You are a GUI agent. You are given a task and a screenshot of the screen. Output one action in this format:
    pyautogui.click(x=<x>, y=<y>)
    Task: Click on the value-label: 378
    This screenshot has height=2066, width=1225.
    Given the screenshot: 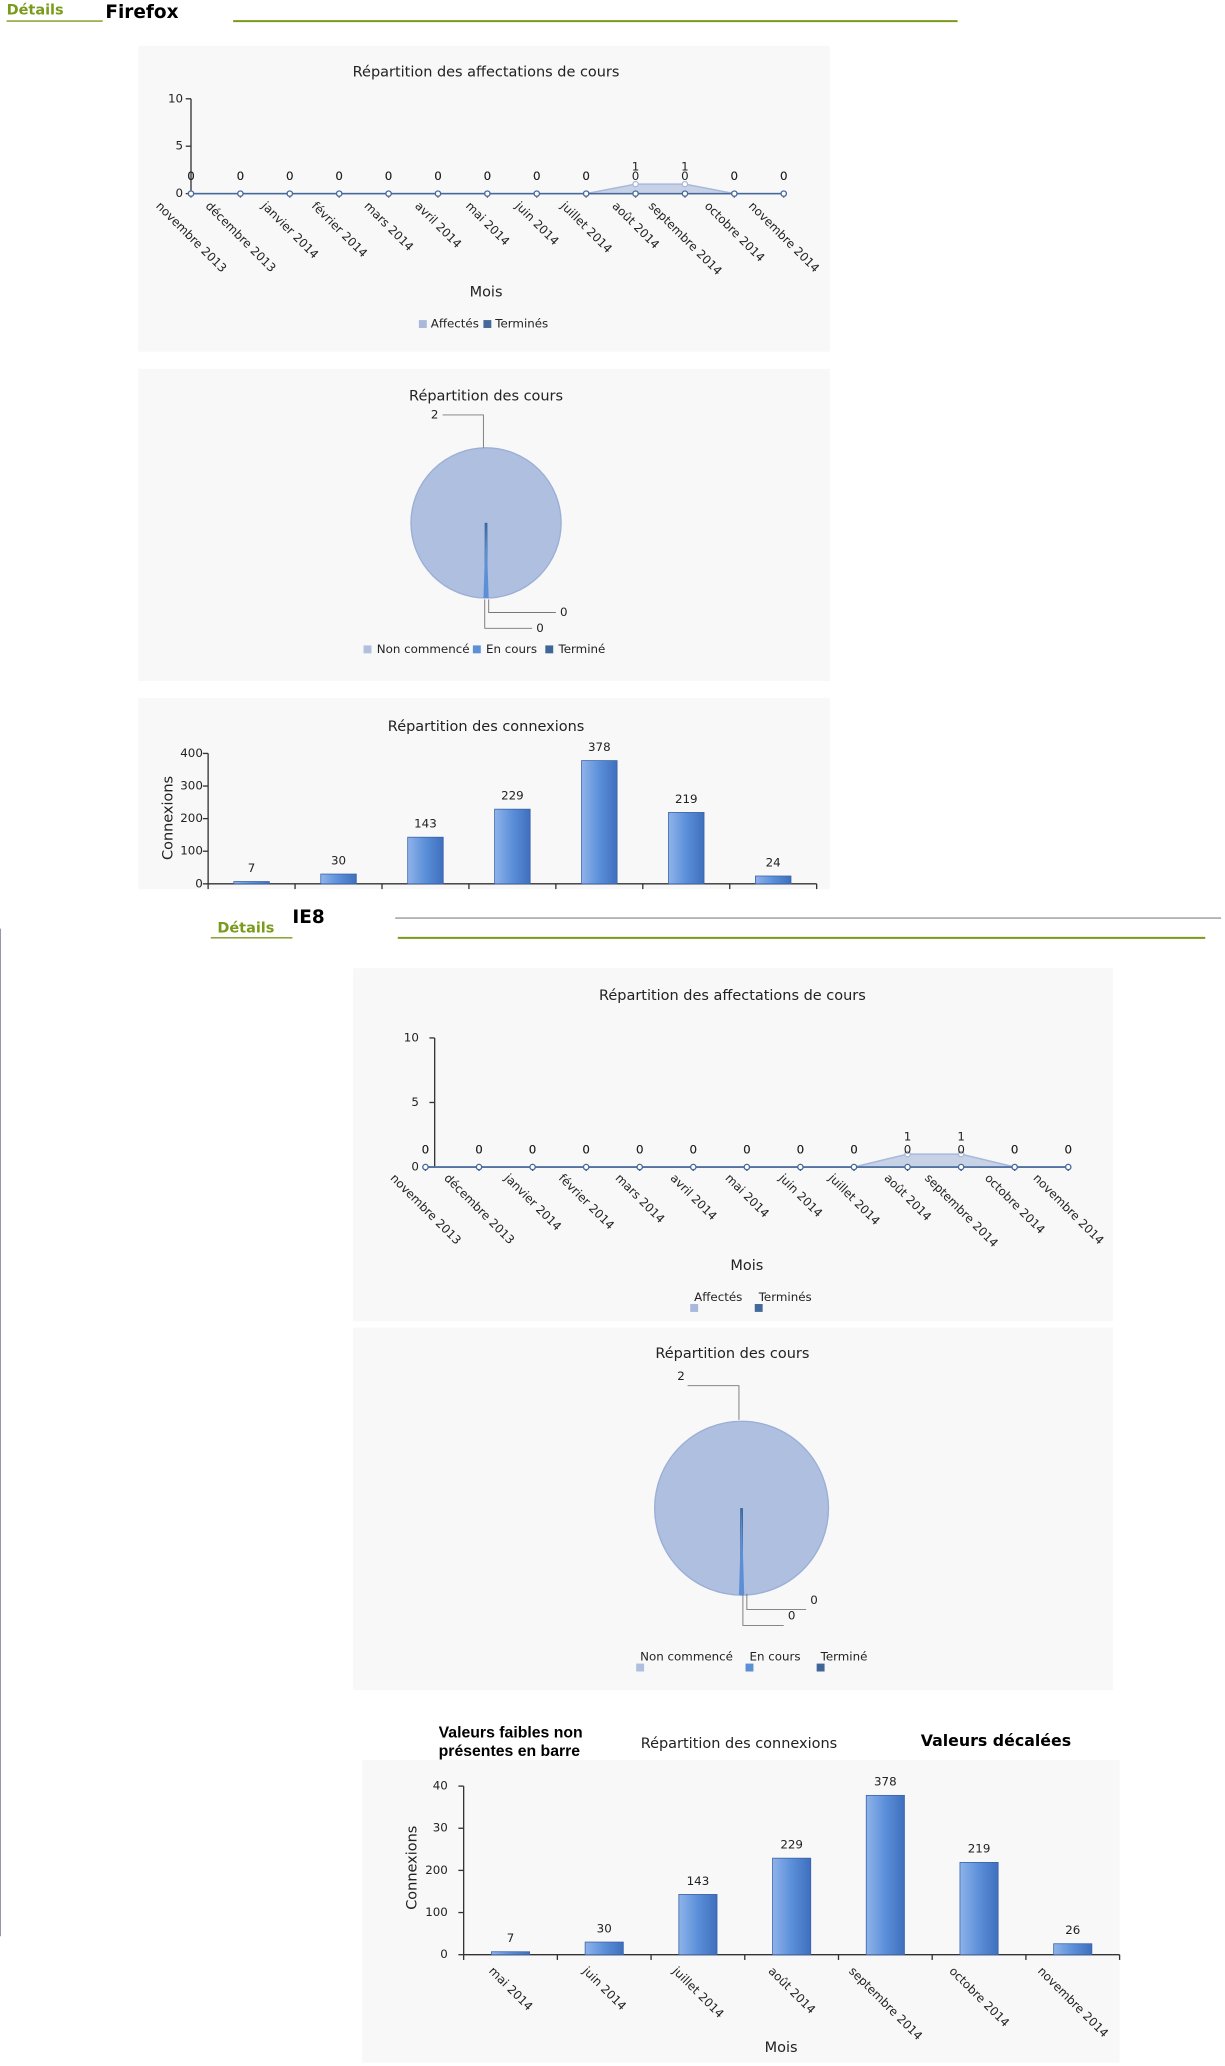 What is the action you would take?
    pyautogui.click(x=599, y=747)
    